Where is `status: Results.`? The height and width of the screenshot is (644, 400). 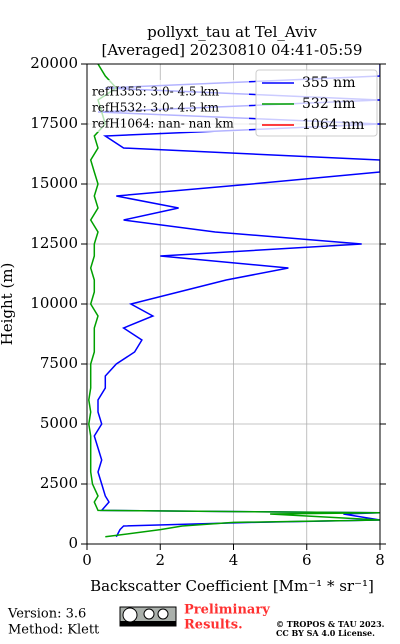
status: Results. is located at coordinates (213, 625).